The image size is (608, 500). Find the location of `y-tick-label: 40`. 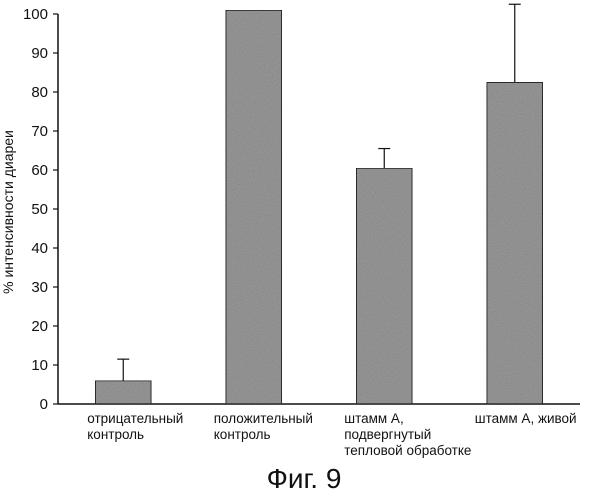

y-tick-label: 40 is located at coordinates (39, 248).